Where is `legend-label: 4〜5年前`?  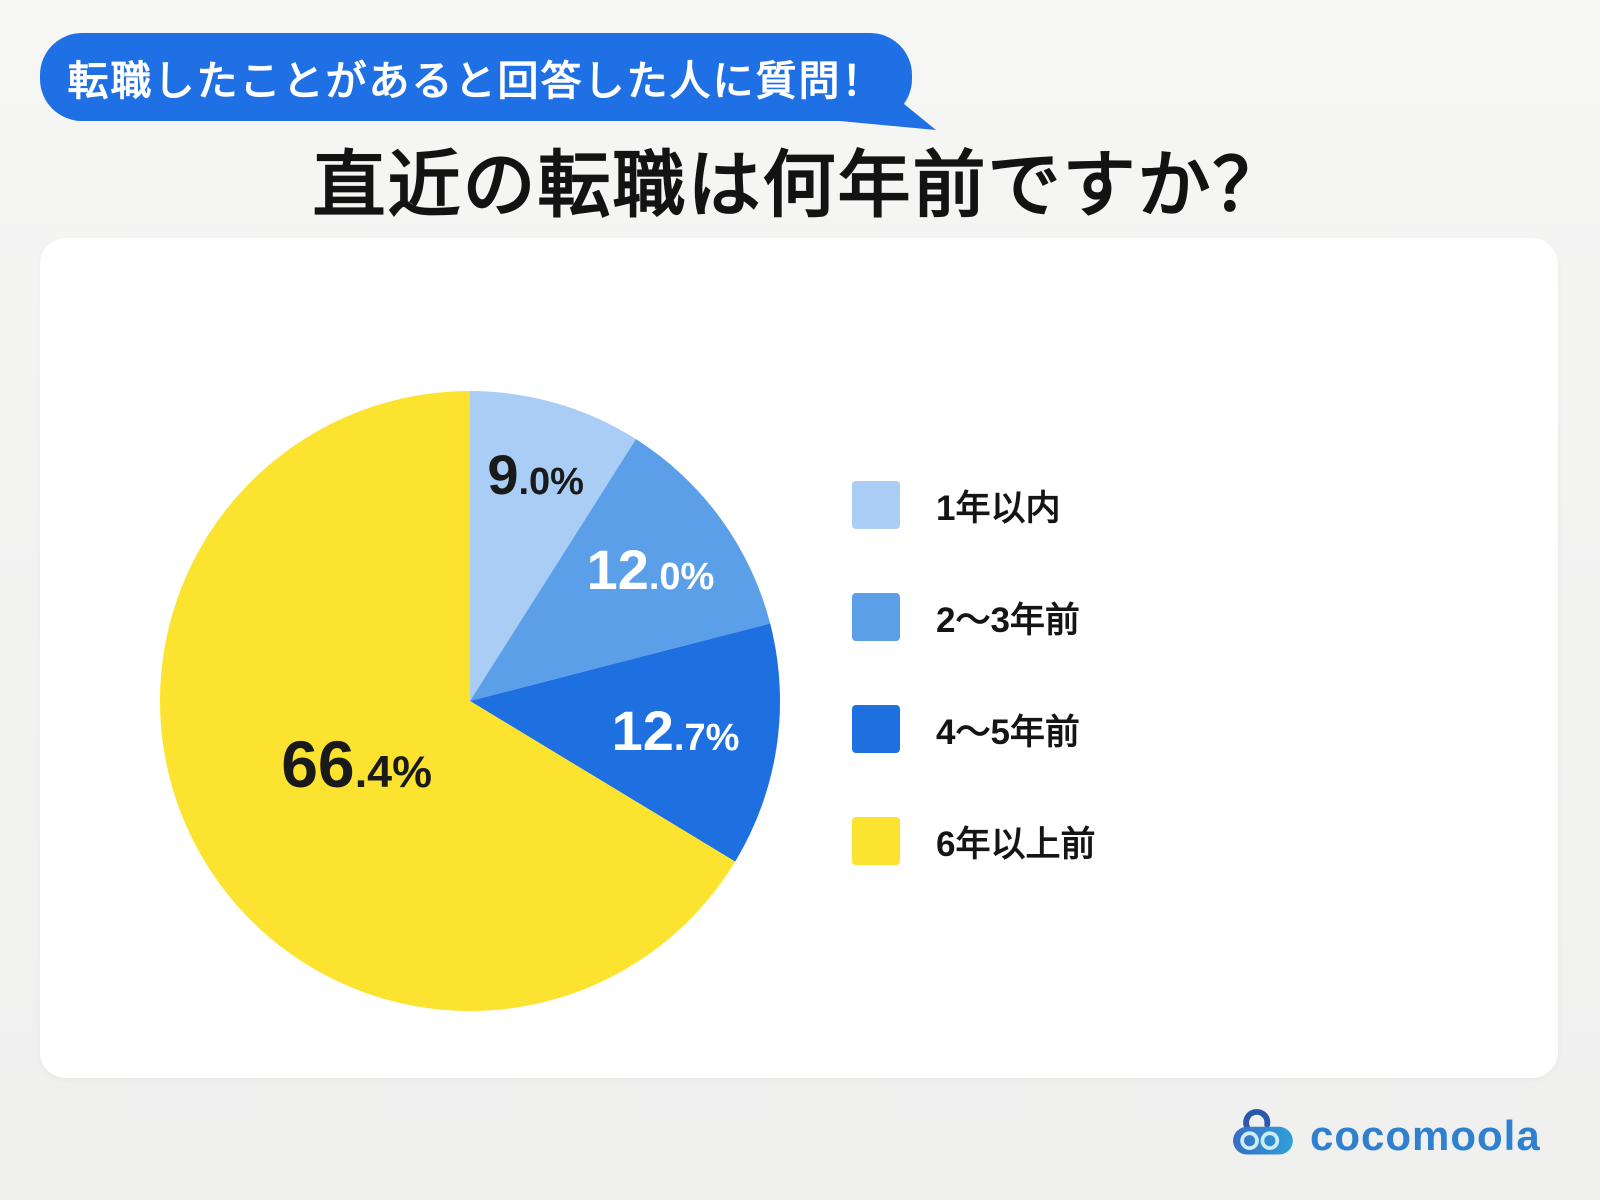 legend-label: 4〜5年前 is located at coordinates (1008, 732).